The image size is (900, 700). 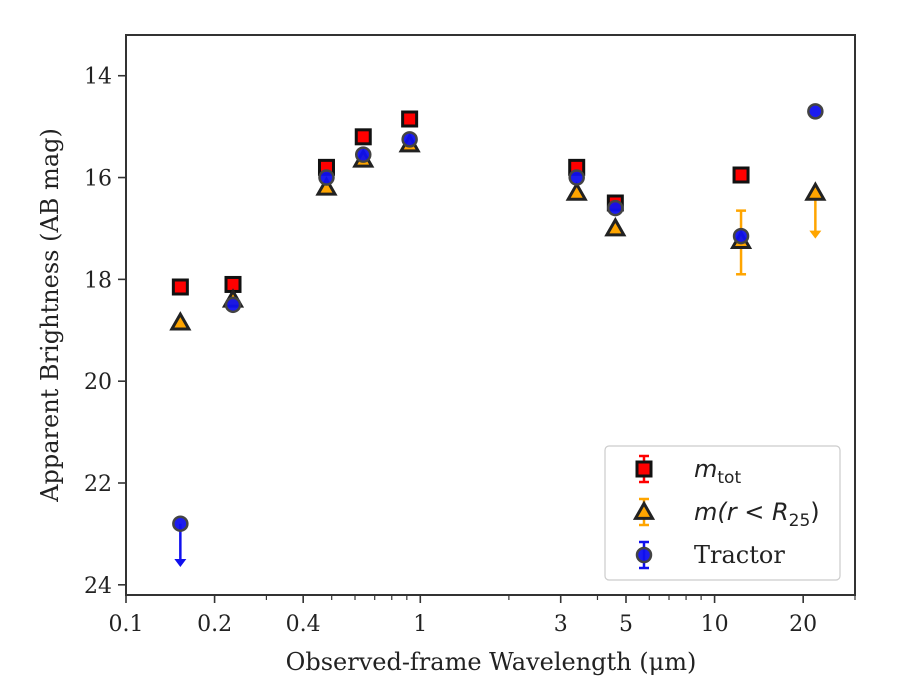 I want to click on y-tick-label: 14, so click(x=98, y=77).